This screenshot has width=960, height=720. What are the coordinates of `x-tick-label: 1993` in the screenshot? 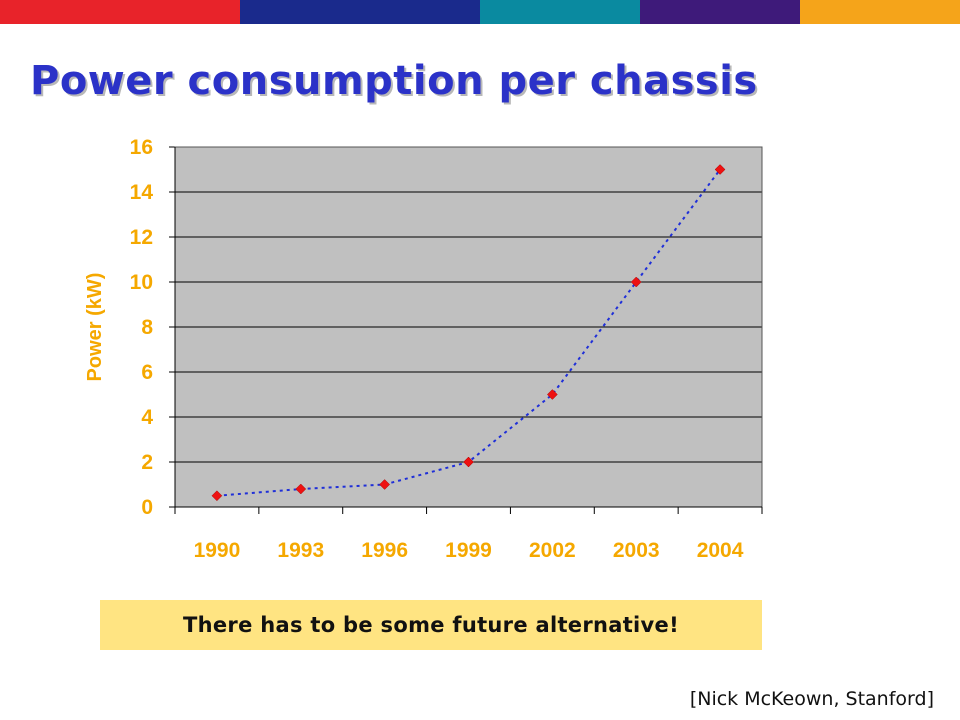 It's located at (300, 550).